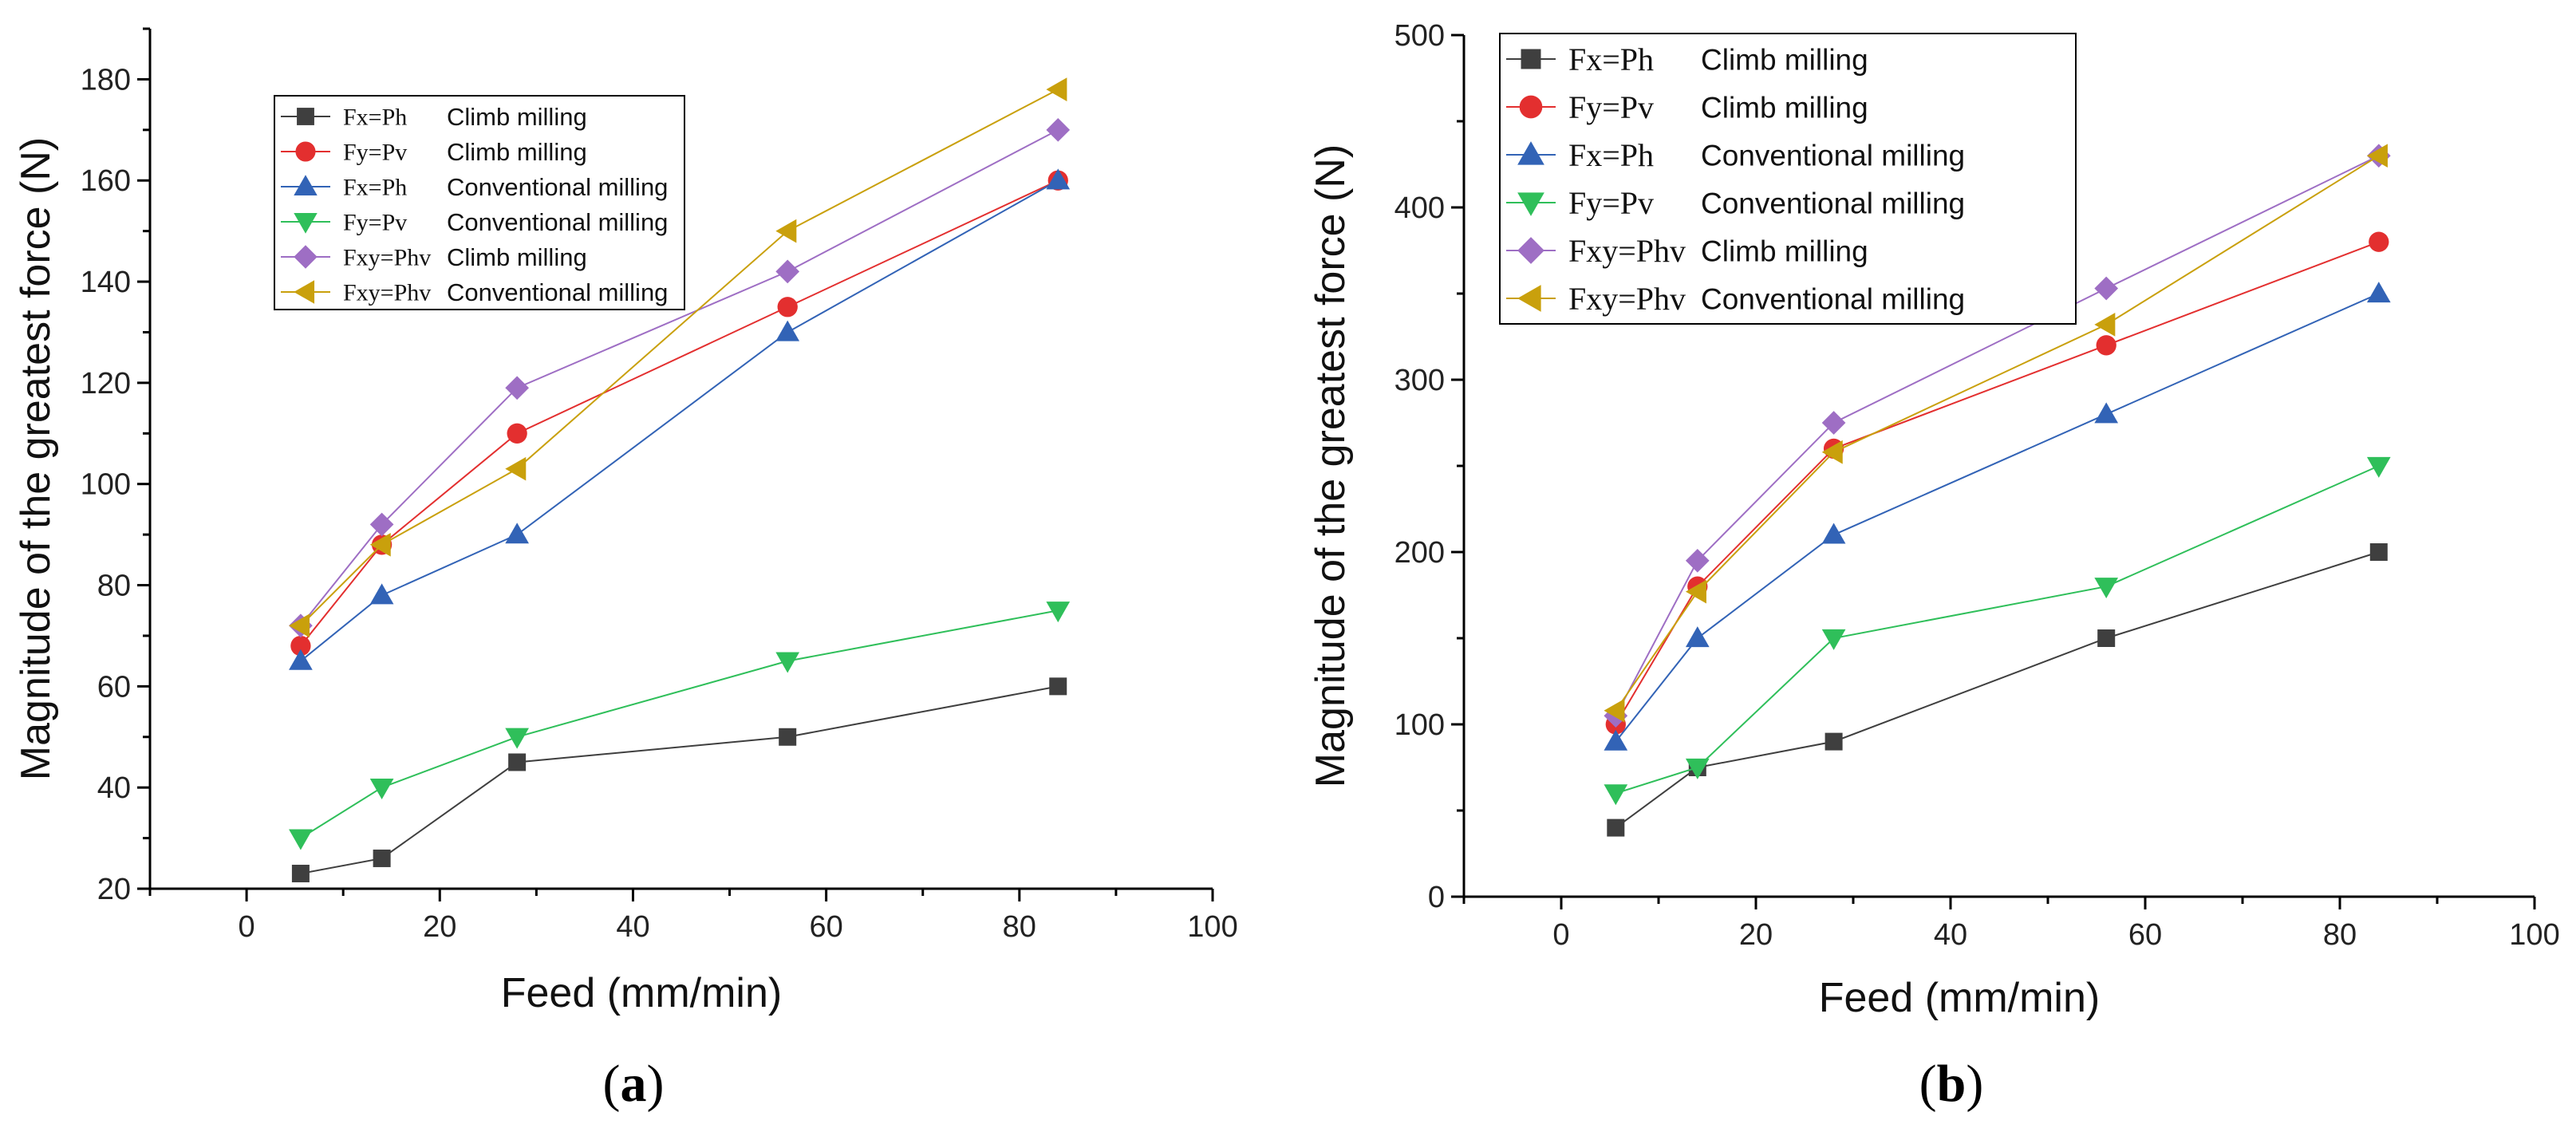 Image resolution: width=2576 pixels, height=1140 pixels. What do you see at coordinates (1420, 553) in the screenshot?
I see `y-tick-label: 200` at bounding box center [1420, 553].